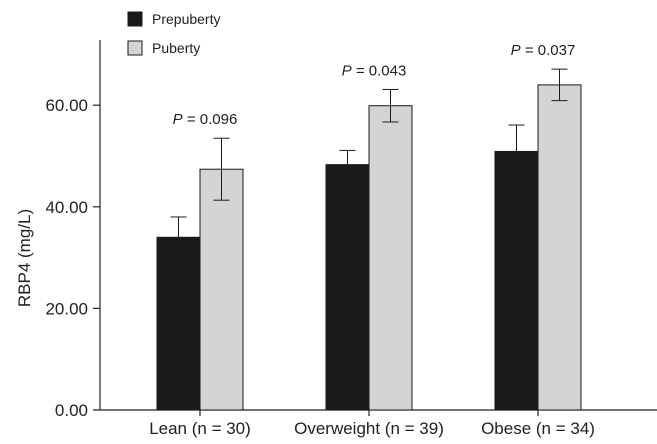 This screenshot has height=444, width=657. I want to click on legend-swatch-puberty, so click(135, 48).